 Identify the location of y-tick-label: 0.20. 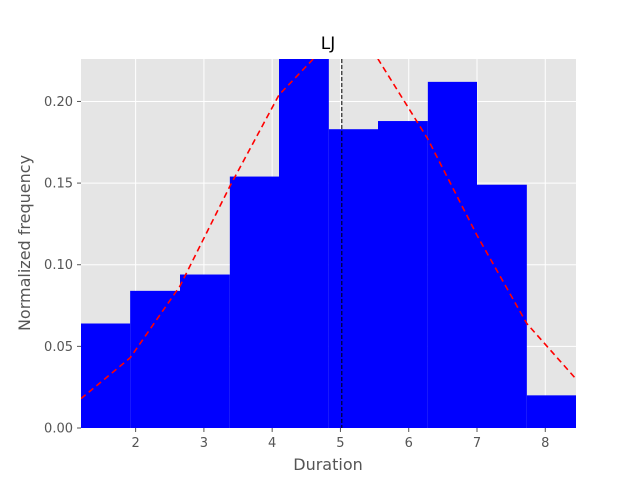
(58, 102).